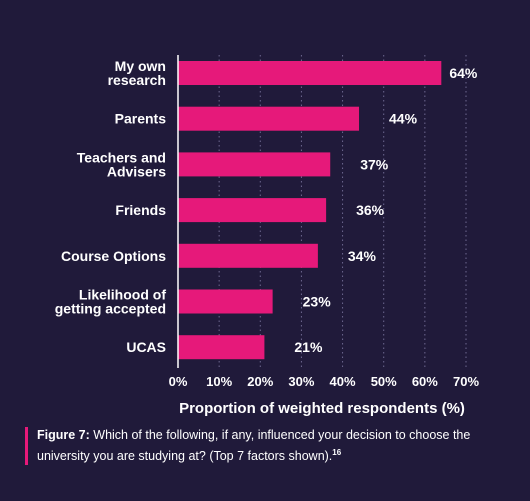 Image resolution: width=530 pixels, height=501 pixels. Describe the element at coordinates (113, 256) in the screenshot. I see `category-label: Course Options` at that location.